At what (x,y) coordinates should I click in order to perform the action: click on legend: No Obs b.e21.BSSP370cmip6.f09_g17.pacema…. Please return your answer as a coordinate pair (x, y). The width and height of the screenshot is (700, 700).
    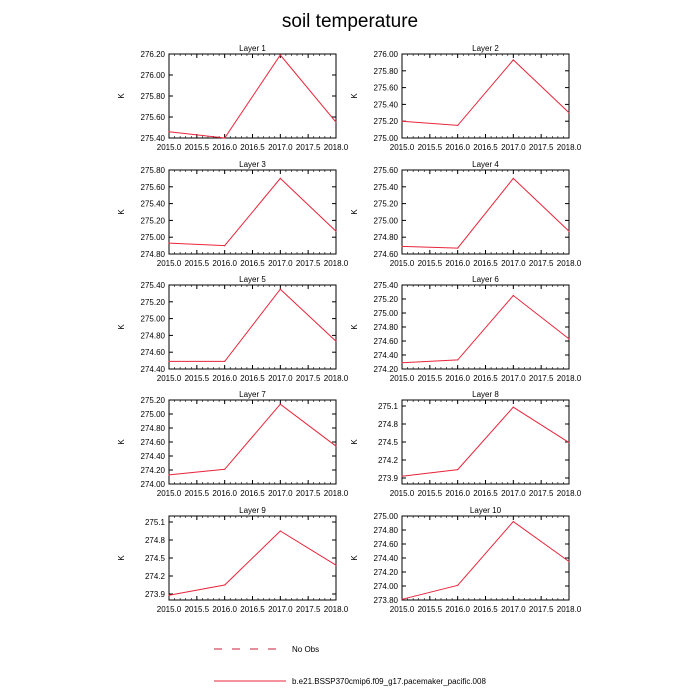
    Looking at the image, I should click on (350, 665).